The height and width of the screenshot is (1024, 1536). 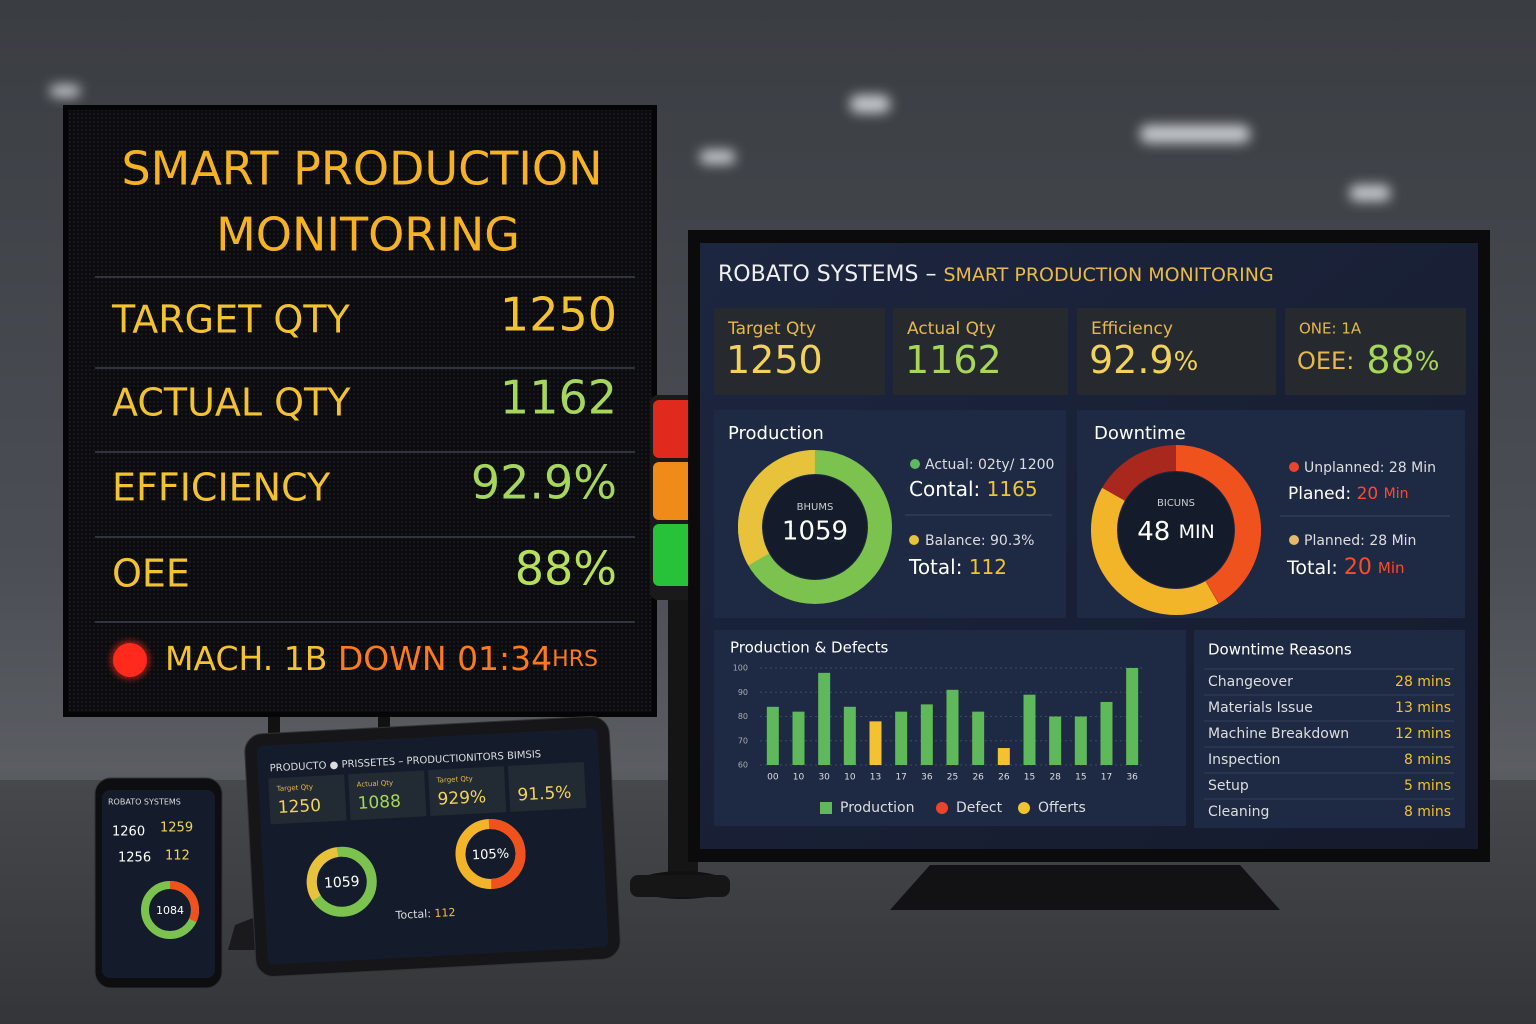 What do you see at coordinates (743, 740) in the screenshot?
I see `y-tick-label: 70` at bounding box center [743, 740].